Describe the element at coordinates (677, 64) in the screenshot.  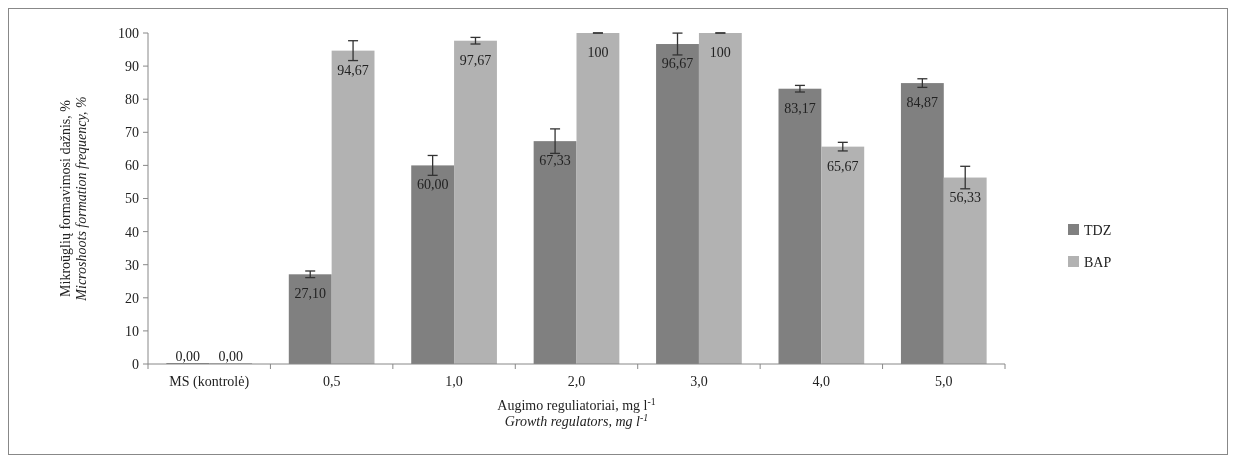
I see `data-label: 96,67` at that location.